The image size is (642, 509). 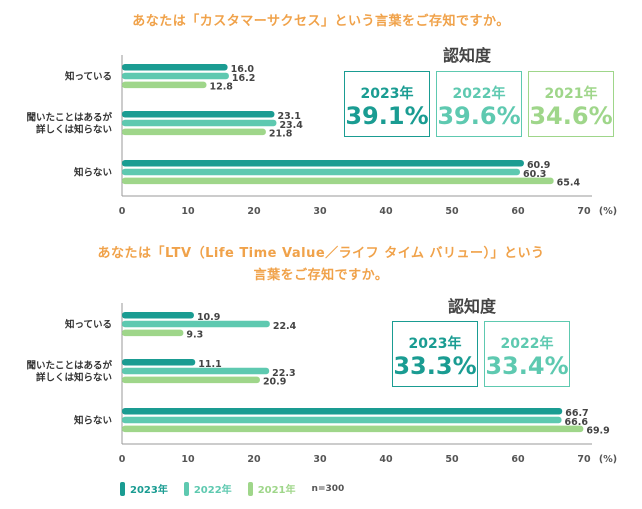 I want to click on legend-swatch-2023, so click(x=122, y=488).